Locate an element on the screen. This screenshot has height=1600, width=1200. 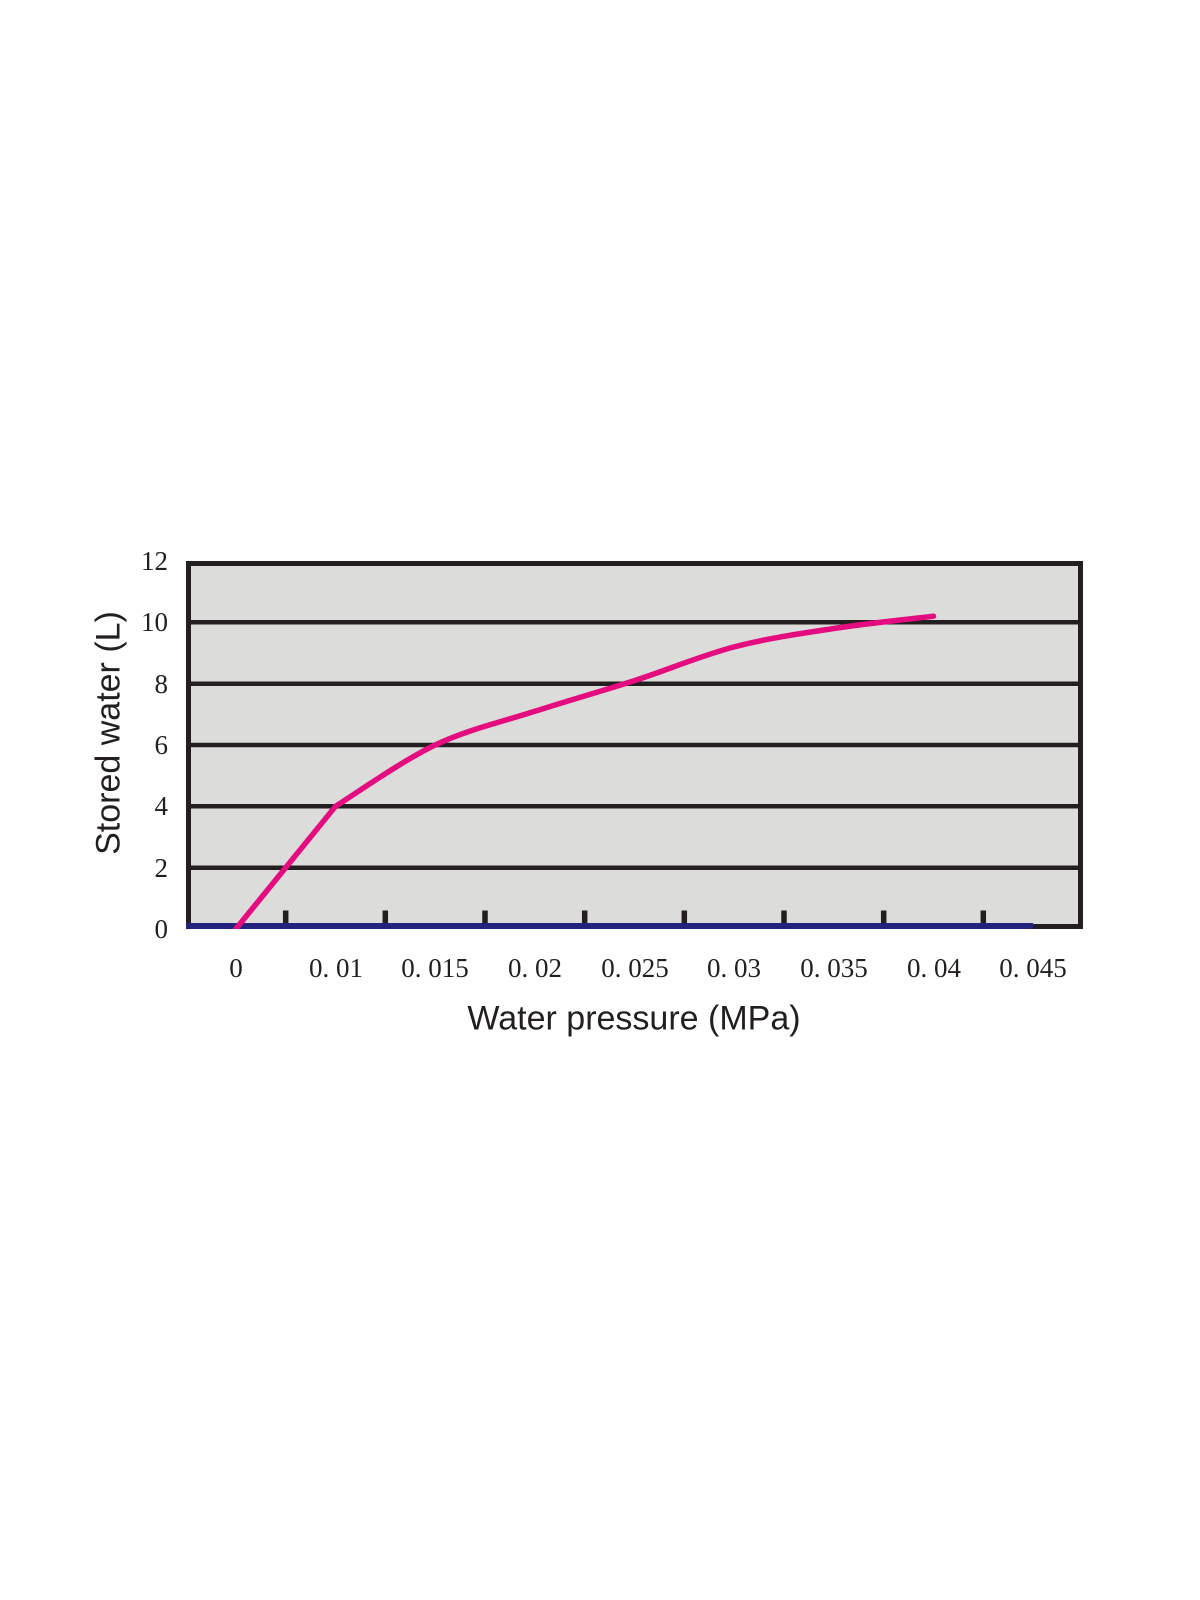
y-axis-title: Stored water (L) is located at coordinates (108, 733).